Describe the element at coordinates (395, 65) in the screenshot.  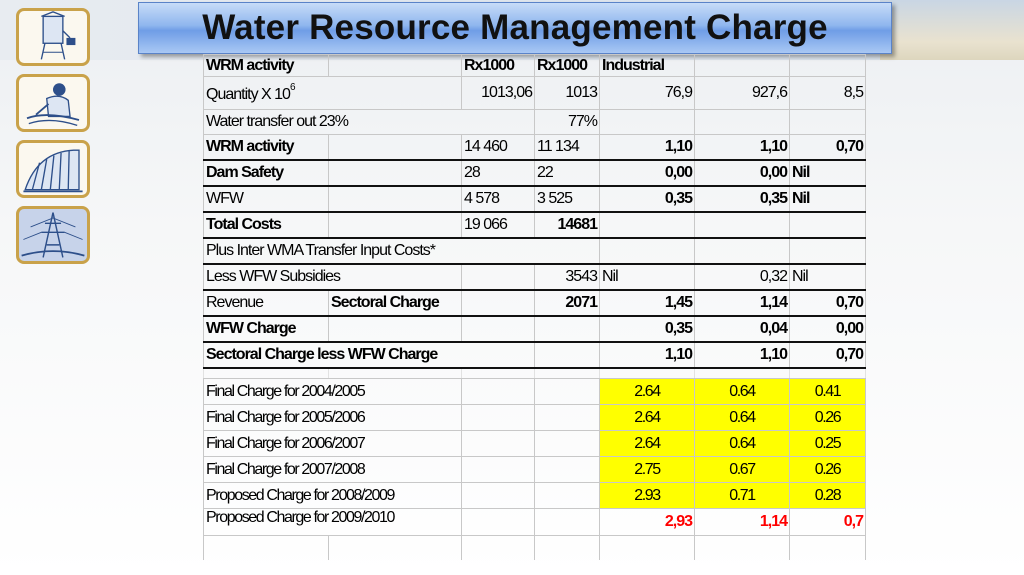
I see `header-cell` at that location.